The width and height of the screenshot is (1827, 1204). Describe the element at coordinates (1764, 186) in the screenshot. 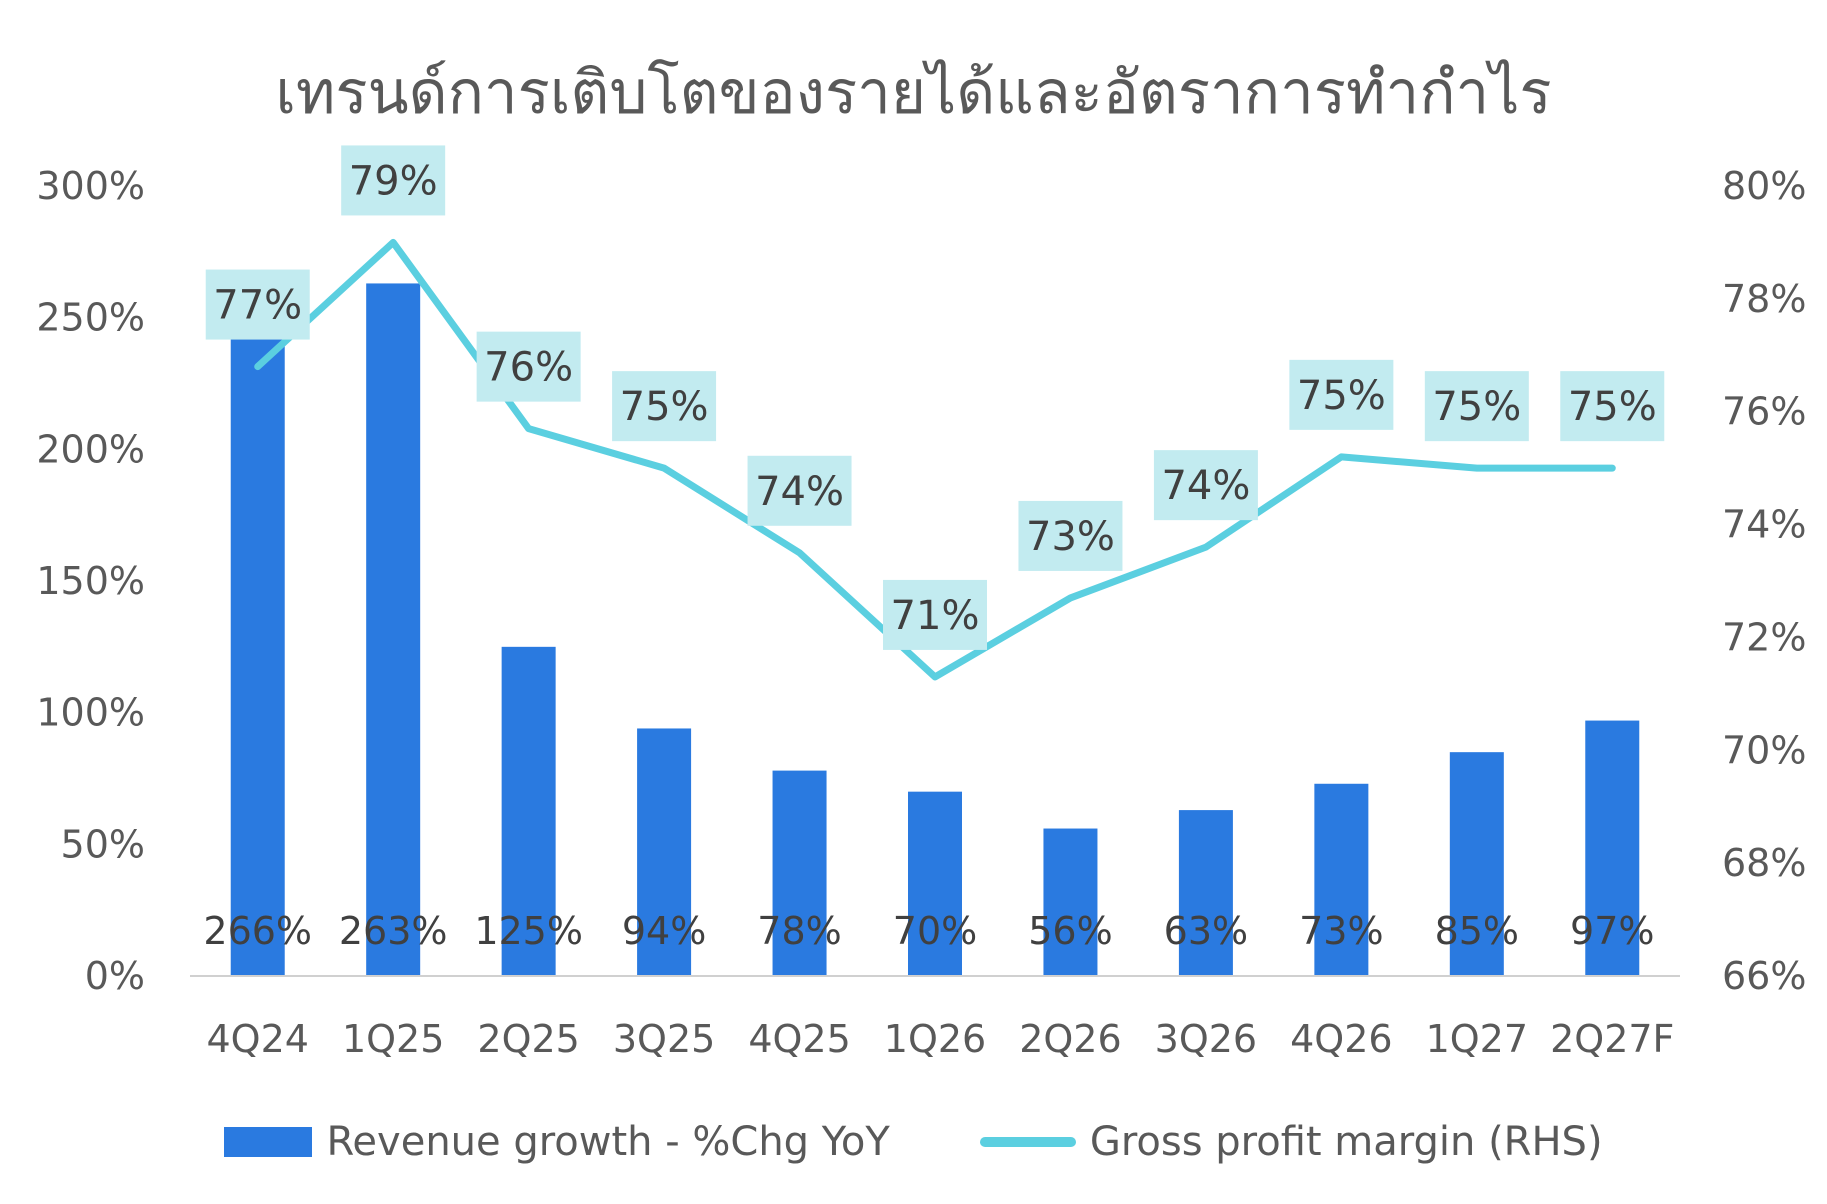

I see `y-right-tick-label: 80%` at that location.